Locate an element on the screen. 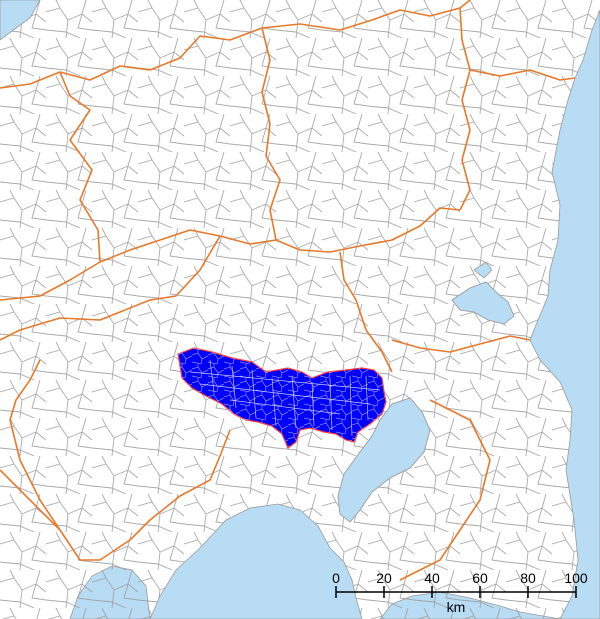 Image resolution: width=600 pixels, height=619 pixels. tokyo-inner-borders is located at coordinates (285, 398).